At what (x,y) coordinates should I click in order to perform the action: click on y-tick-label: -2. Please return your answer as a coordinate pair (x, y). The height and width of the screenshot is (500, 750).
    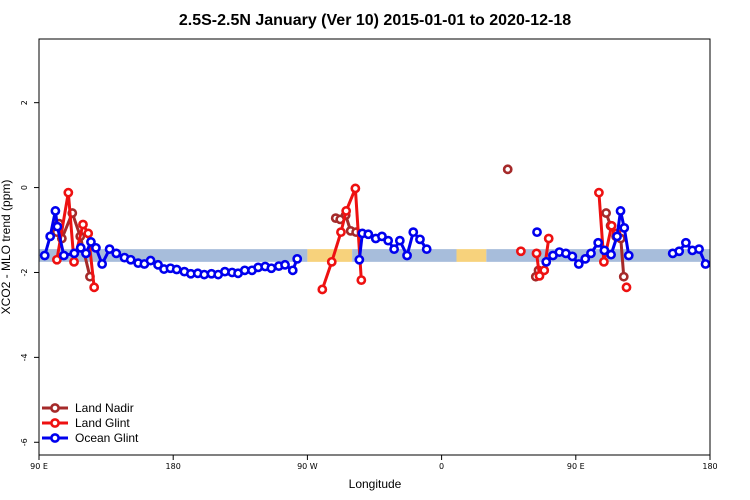
    Looking at the image, I should click on (24, 272).